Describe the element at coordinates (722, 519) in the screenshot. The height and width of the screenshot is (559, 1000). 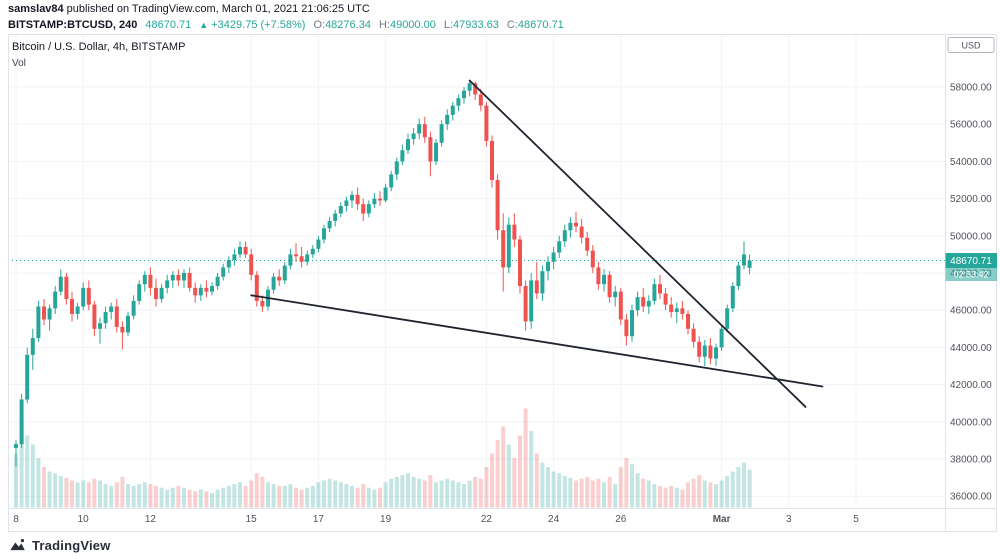
I see `svg-text: Mar` at that location.